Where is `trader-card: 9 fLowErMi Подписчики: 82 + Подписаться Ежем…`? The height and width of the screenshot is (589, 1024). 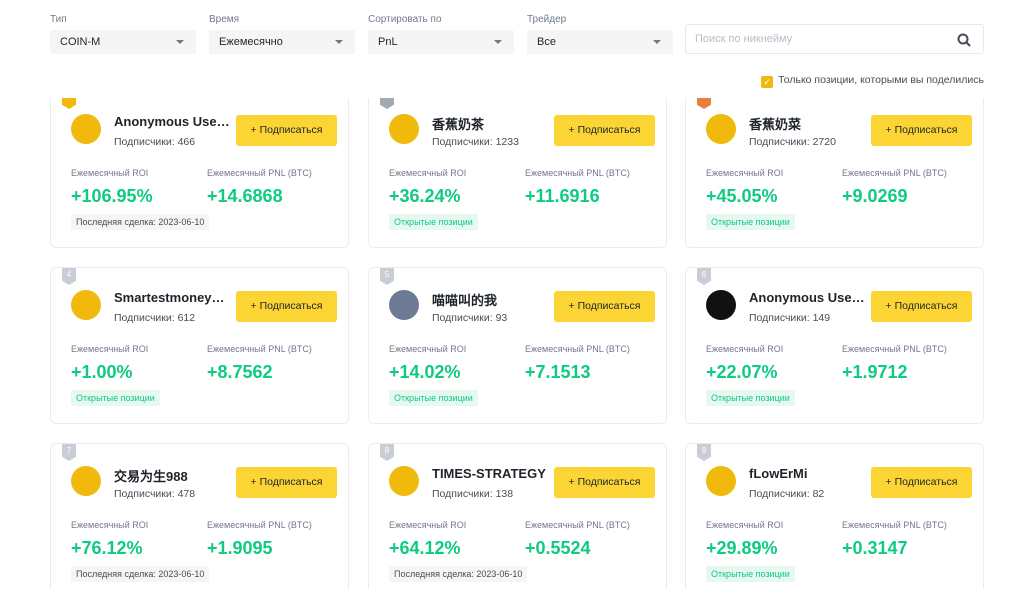 trader-card: 9 fLowErMi Подписчики: 82 + Подписаться Ежем… is located at coordinates (834, 516).